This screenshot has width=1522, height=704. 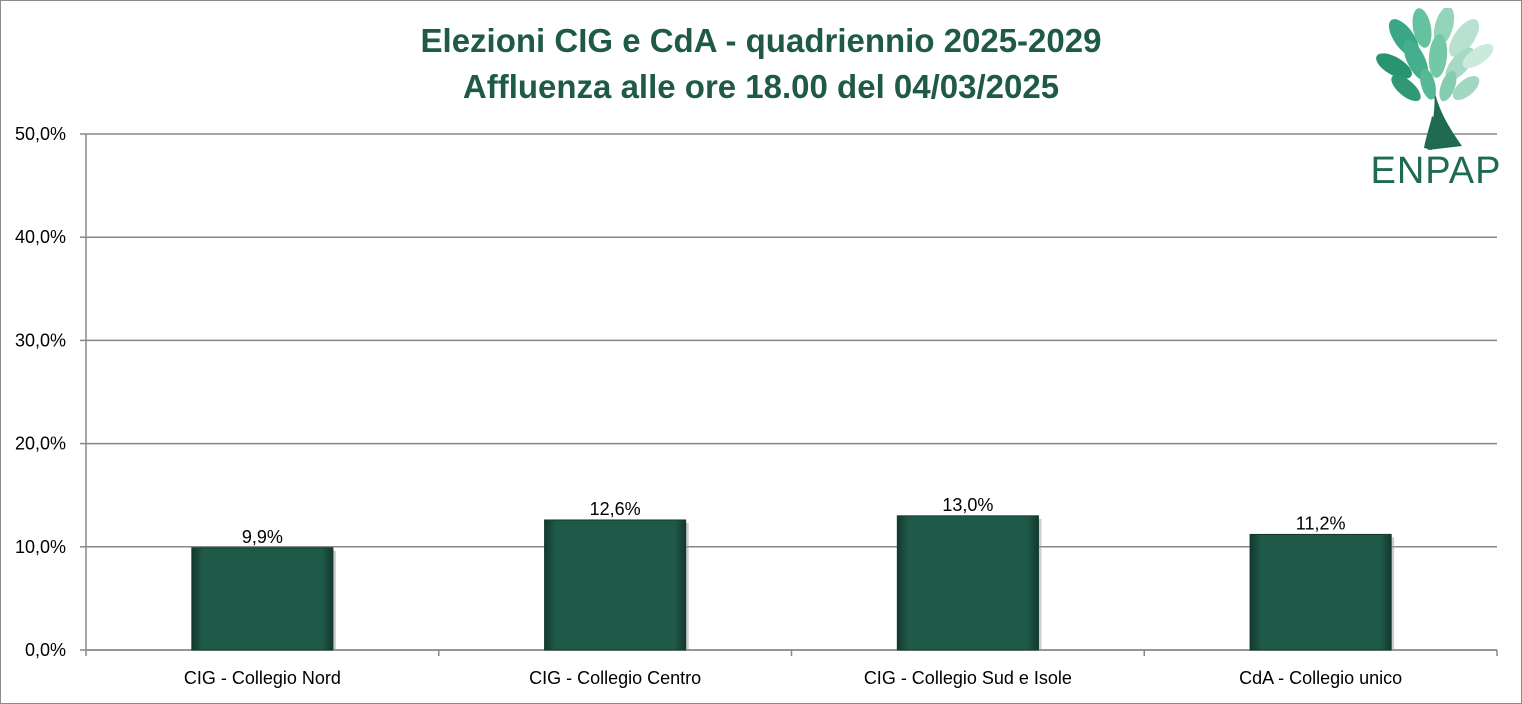 What do you see at coordinates (40, 444) in the screenshot?
I see `y-tick-label: 20,0%` at bounding box center [40, 444].